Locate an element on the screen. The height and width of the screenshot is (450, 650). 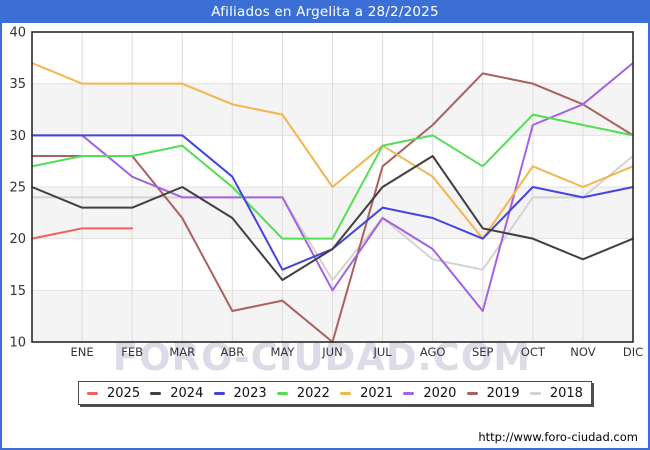
series-line-2025 is located at coordinates (82, 233).